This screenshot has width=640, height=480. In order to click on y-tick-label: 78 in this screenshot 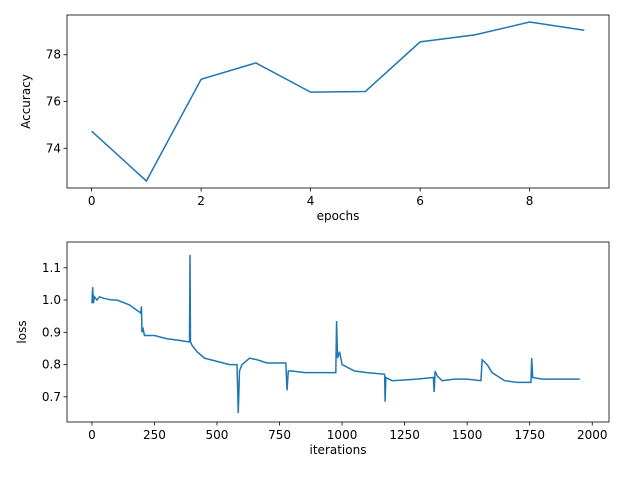, I will do `click(53, 55)`.